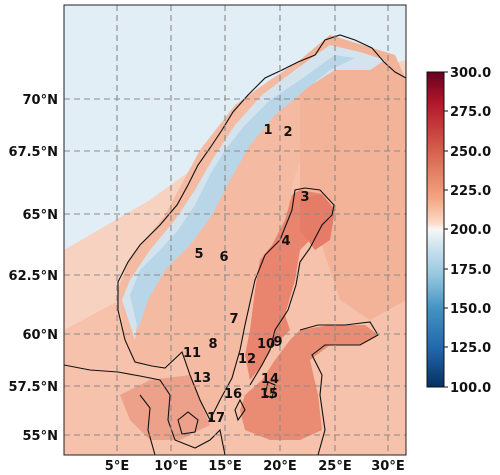 This screenshot has height=475, width=500. Describe the element at coordinates (255, 466) in the screenshot. I see `longitude-labels: 5°E 10°E 15°E 20°E 25°E 30°E` at that location.